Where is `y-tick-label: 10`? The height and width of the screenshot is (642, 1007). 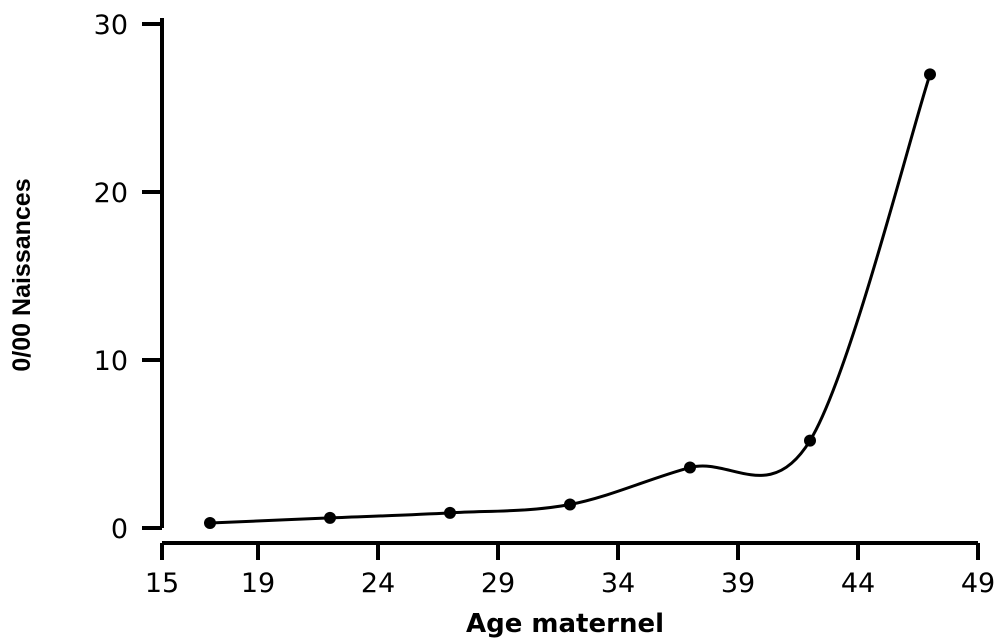 y-tick-label: 10 is located at coordinates (111, 361).